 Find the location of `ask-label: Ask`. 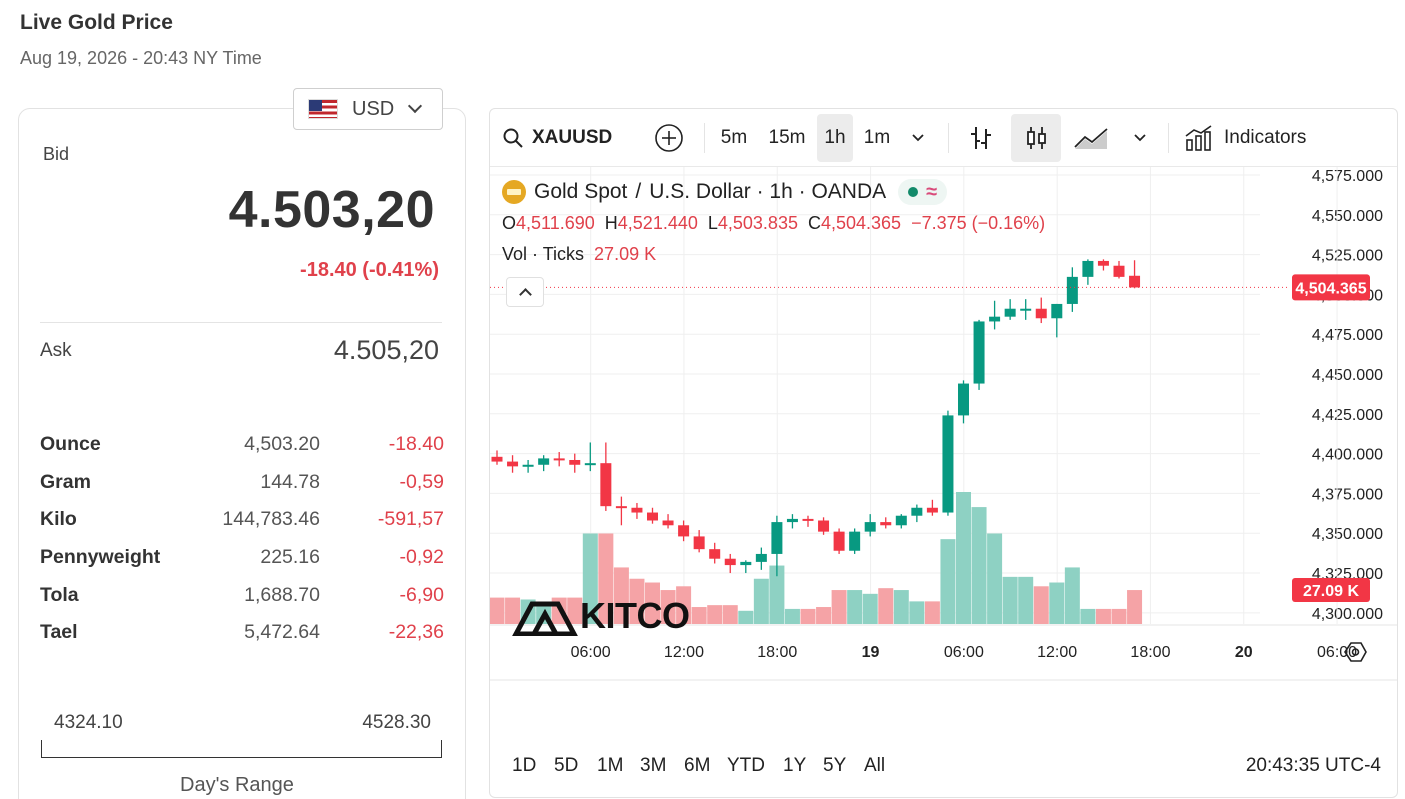

ask-label: Ask is located at coordinates (56, 350).